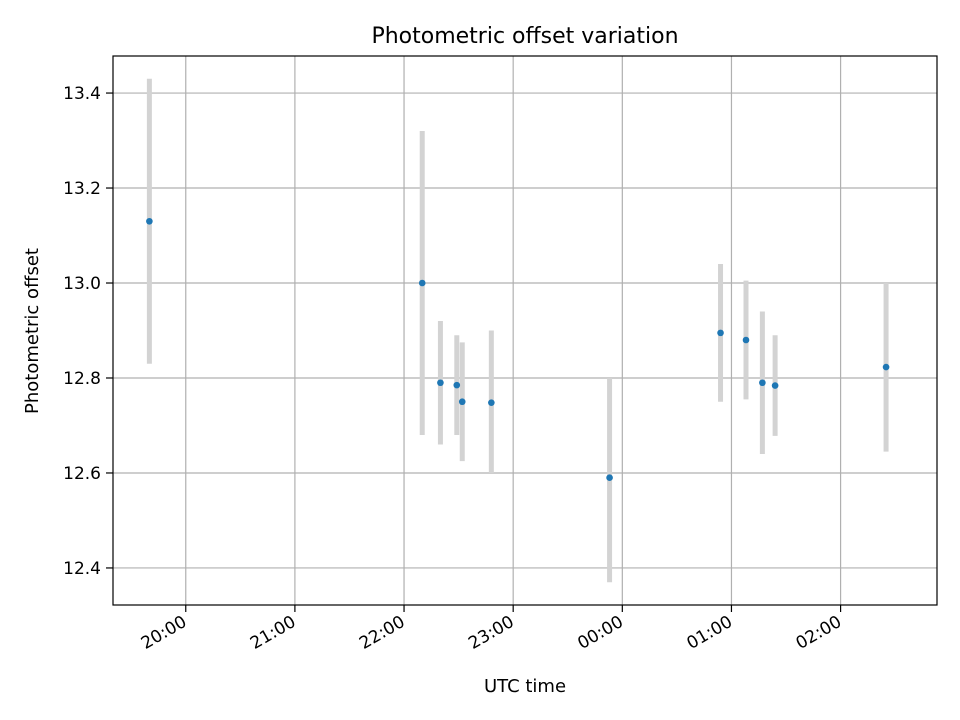 This screenshot has width=960, height=720. I want to click on x-axis-label: UTC time, so click(525, 686).